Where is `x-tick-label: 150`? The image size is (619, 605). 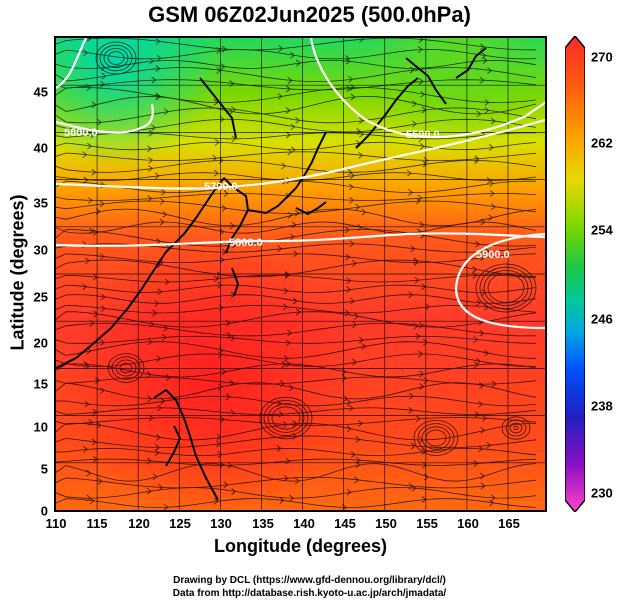 x-tick-label: 150 is located at coordinates (386, 523).